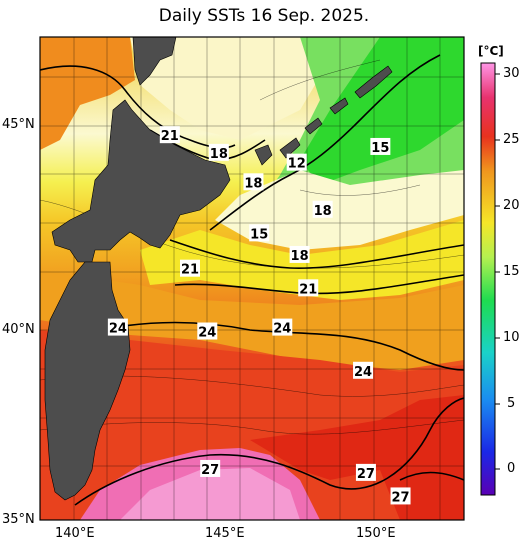 Image resolution: width=528 pixels, height=545 pixels. I want to click on sakhalin, so click(154, 61).